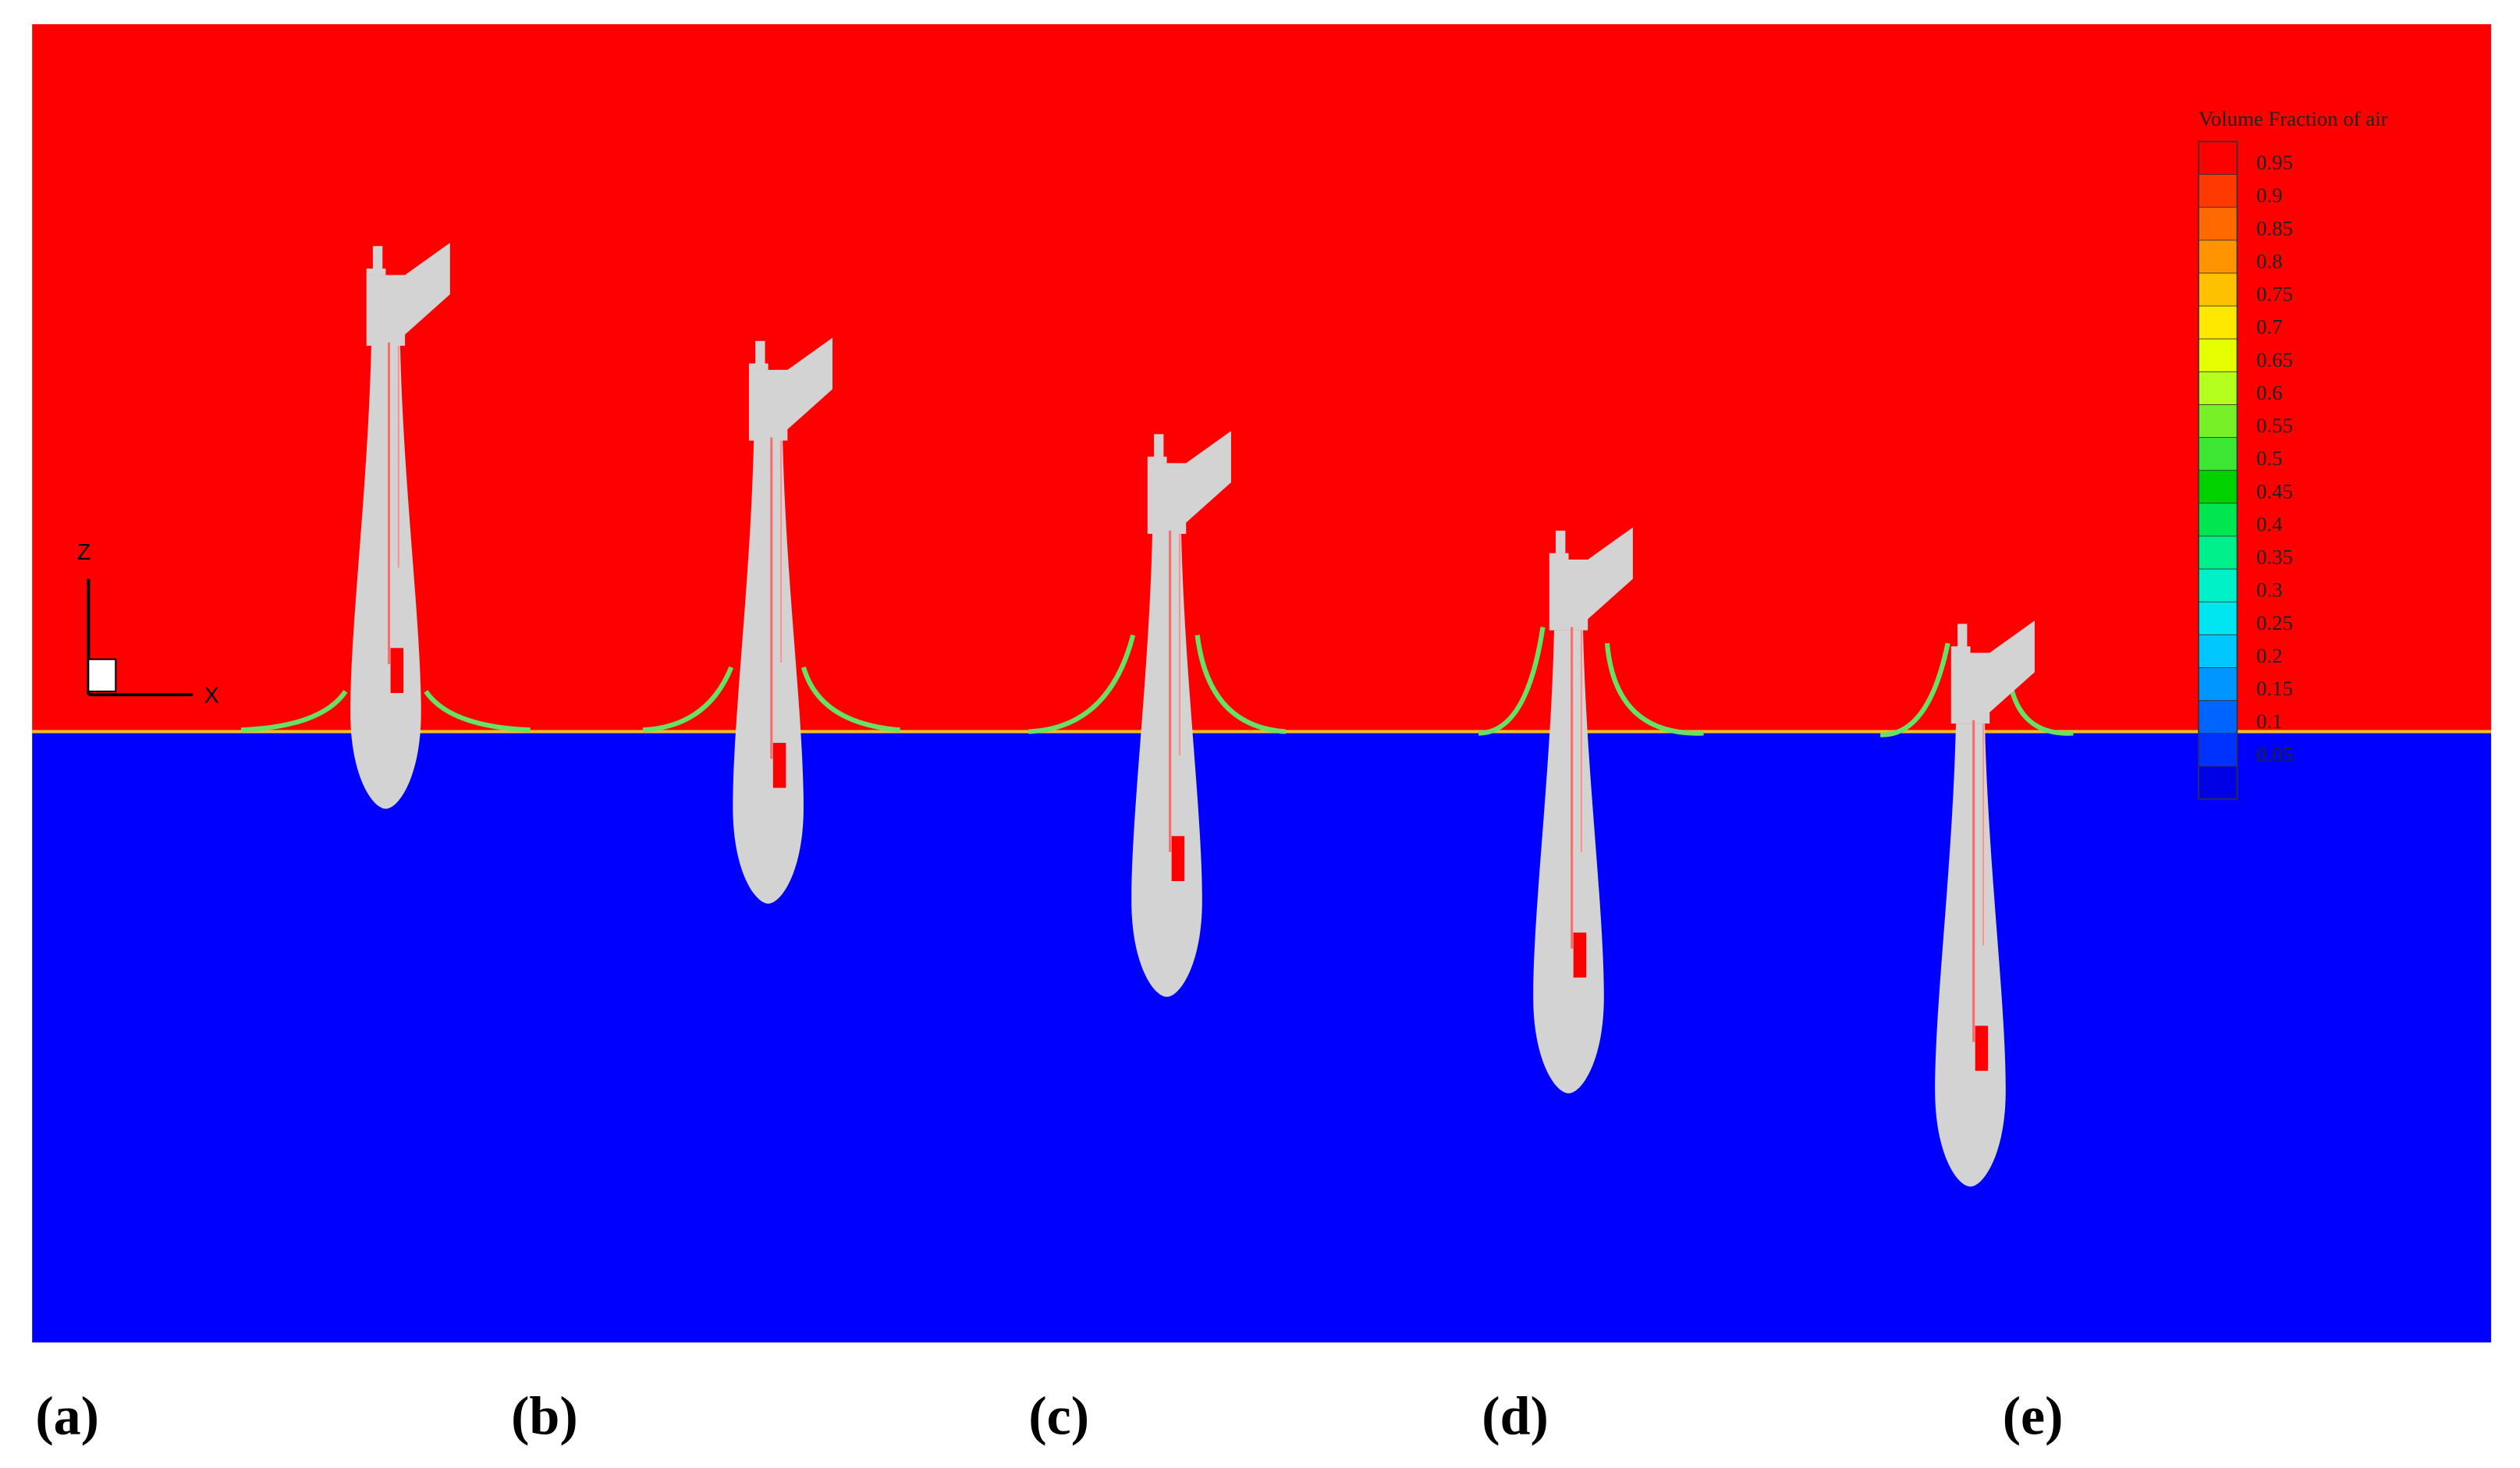 This screenshot has height=1468, width=2520. Describe the element at coordinates (2274, 688) in the screenshot. I see `legend-label: 0.15` at that location.